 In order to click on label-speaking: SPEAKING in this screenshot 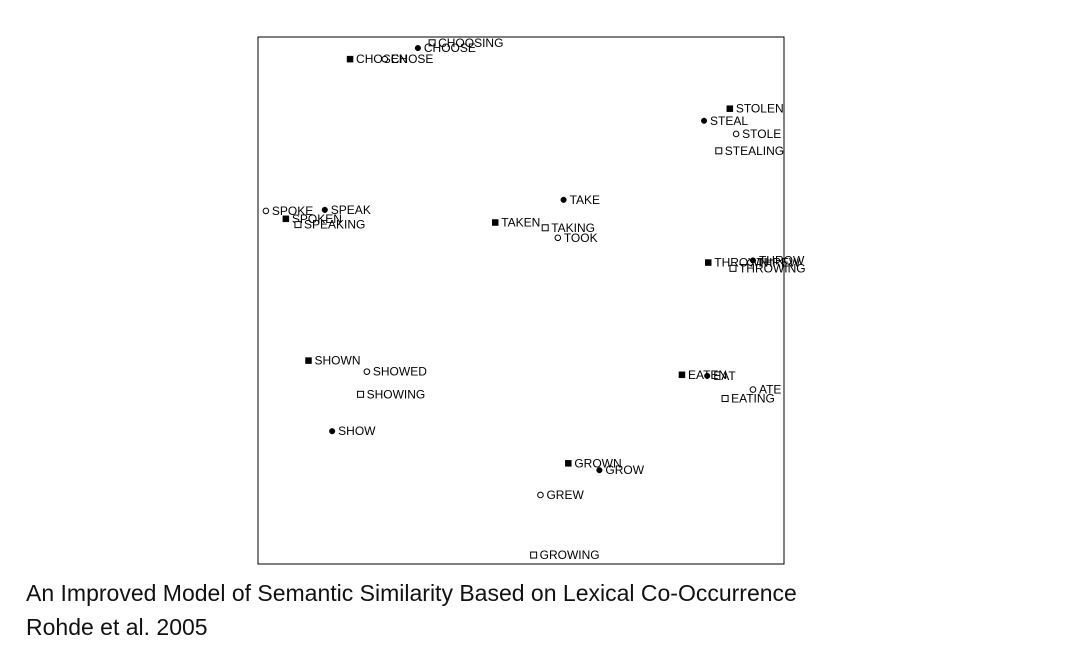, I will do `click(334, 225)`.